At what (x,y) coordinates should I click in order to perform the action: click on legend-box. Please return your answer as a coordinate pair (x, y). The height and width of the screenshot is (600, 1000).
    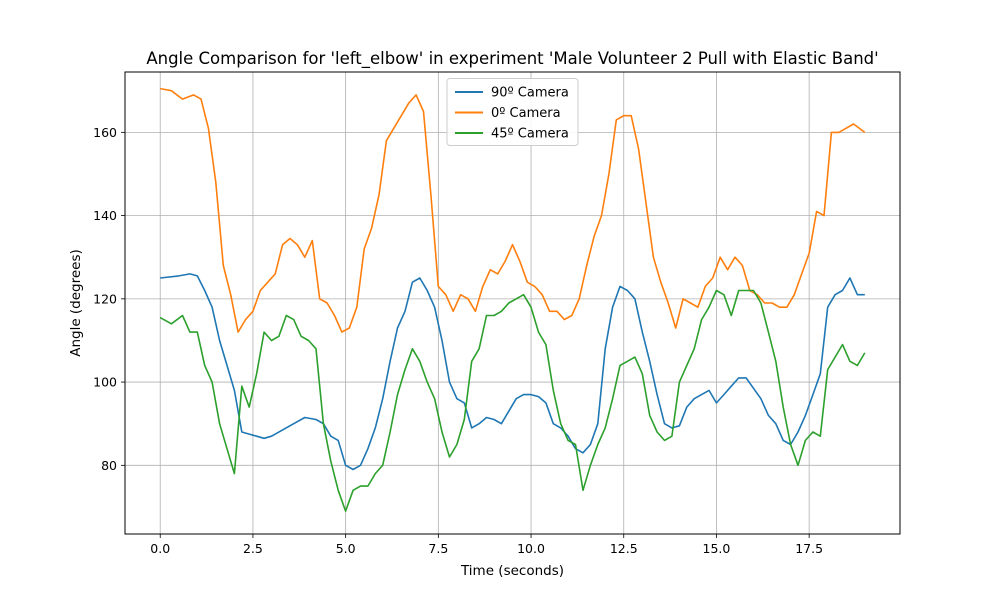
    Looking at the image, I should click on (512, 112).